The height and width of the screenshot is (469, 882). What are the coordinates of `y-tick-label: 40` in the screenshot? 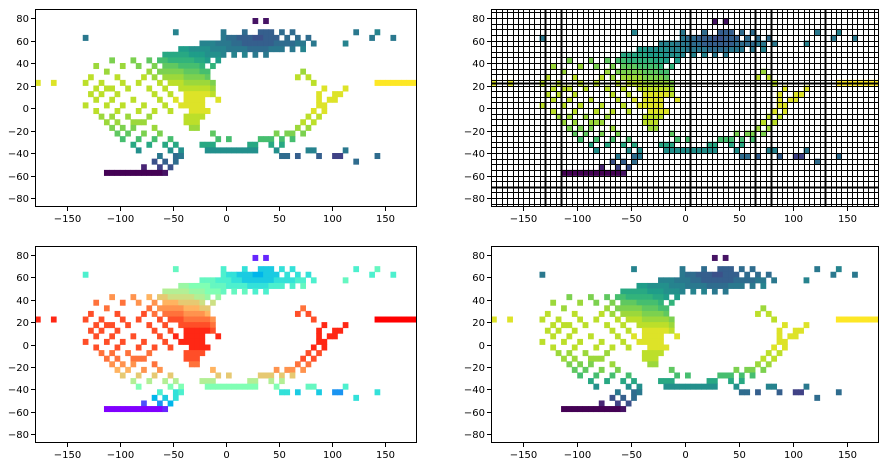 It's located at (22, 64).